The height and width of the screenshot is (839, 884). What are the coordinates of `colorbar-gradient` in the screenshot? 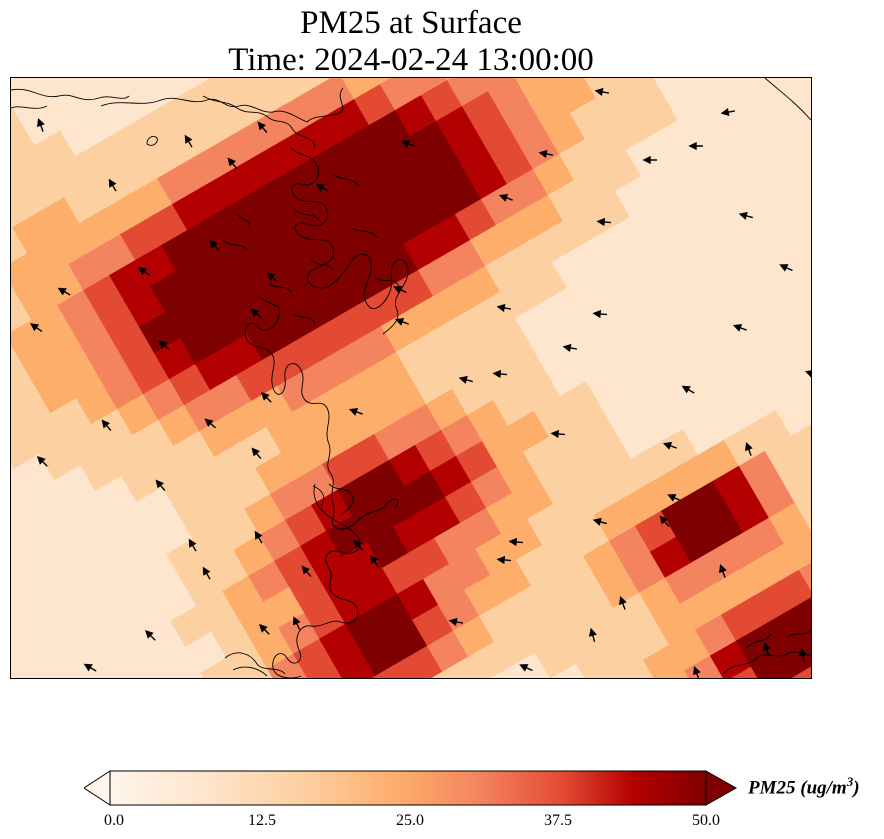 It's located at (408, 788).